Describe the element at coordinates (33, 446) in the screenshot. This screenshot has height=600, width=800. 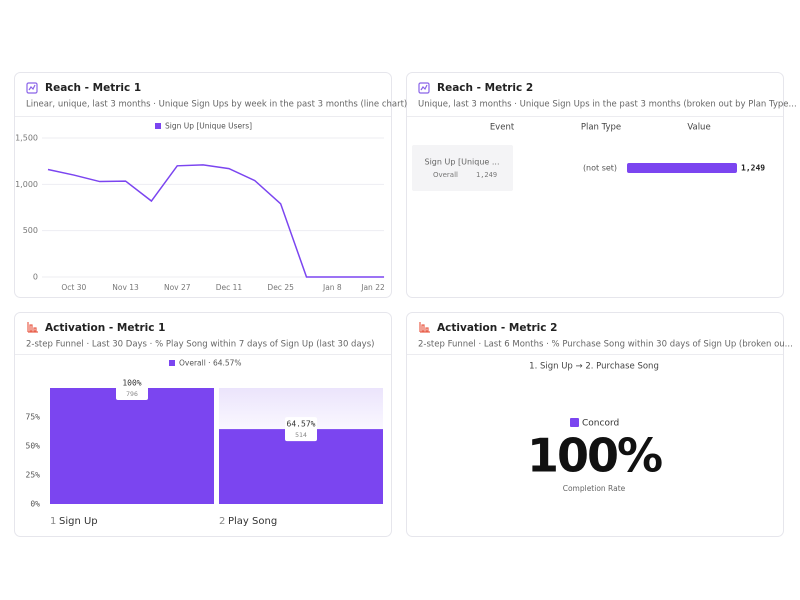
I see `y-tick-label: 50%` at that location.